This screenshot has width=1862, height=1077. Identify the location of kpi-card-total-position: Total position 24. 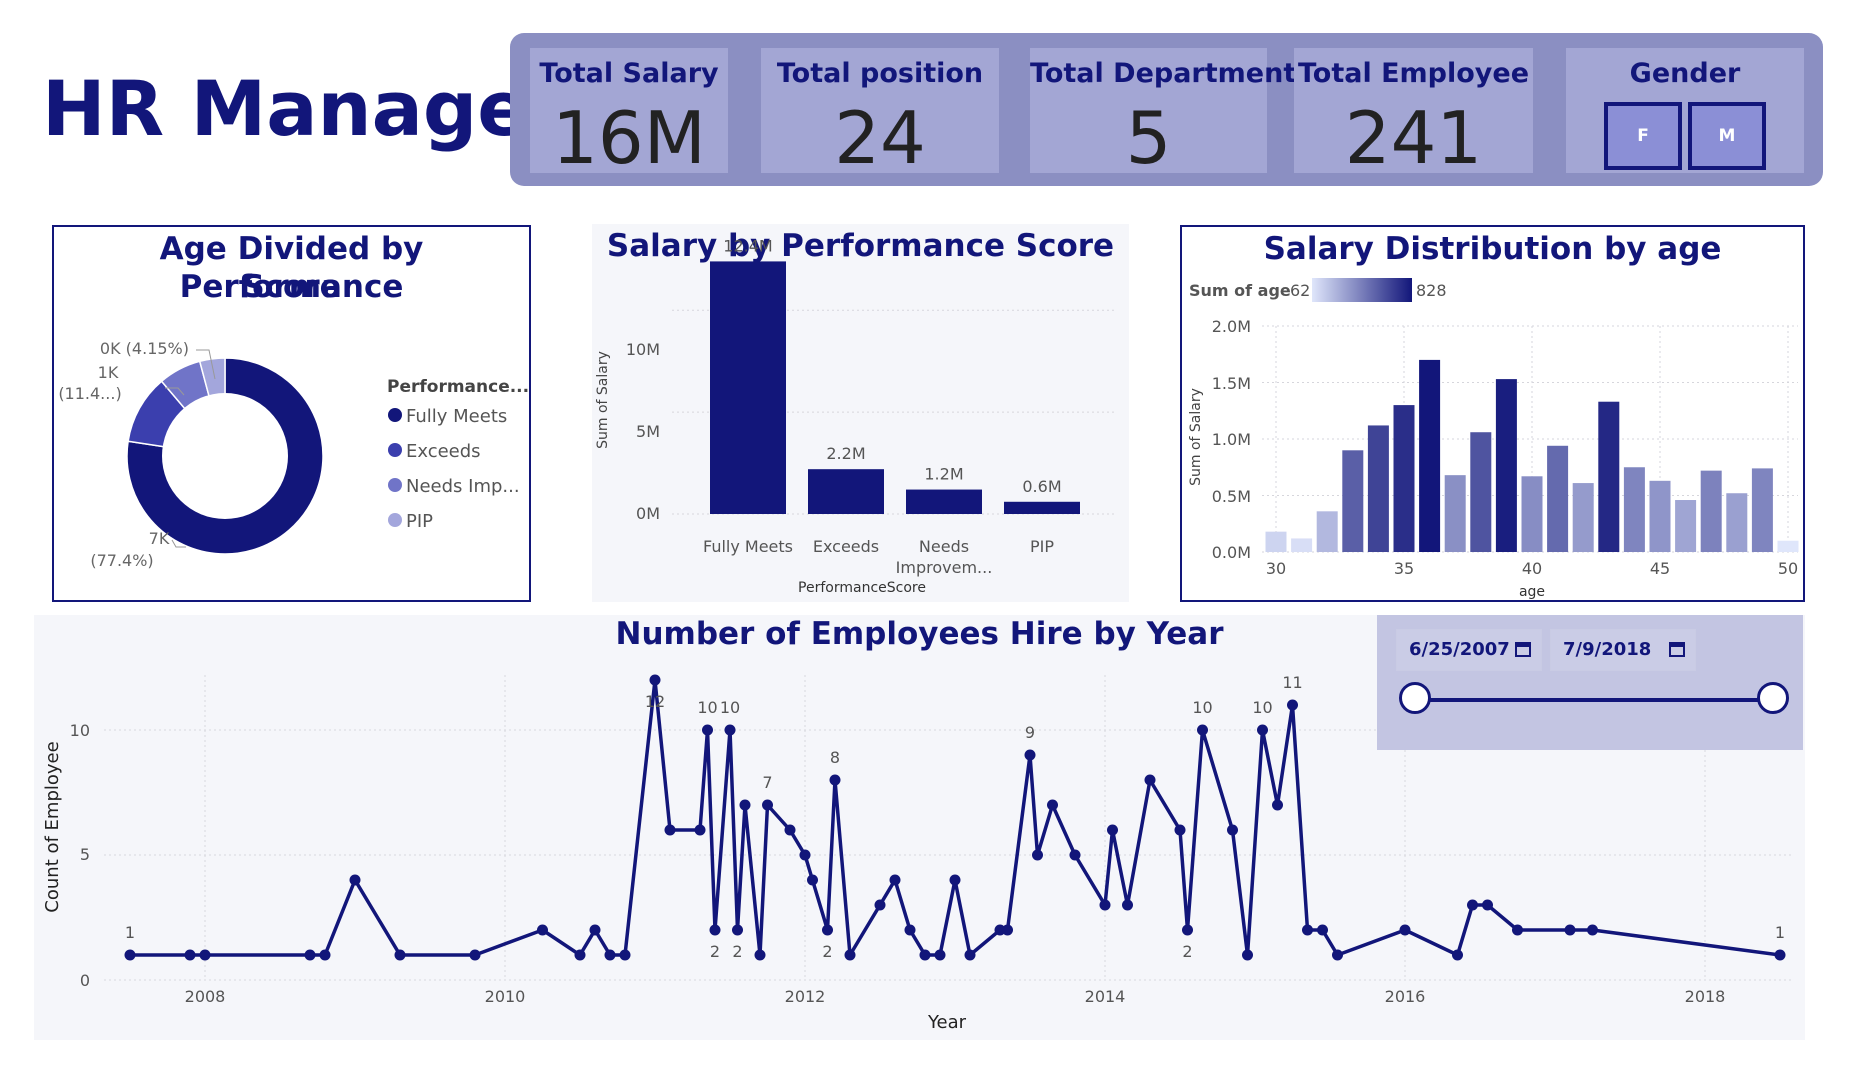
(880, 114).